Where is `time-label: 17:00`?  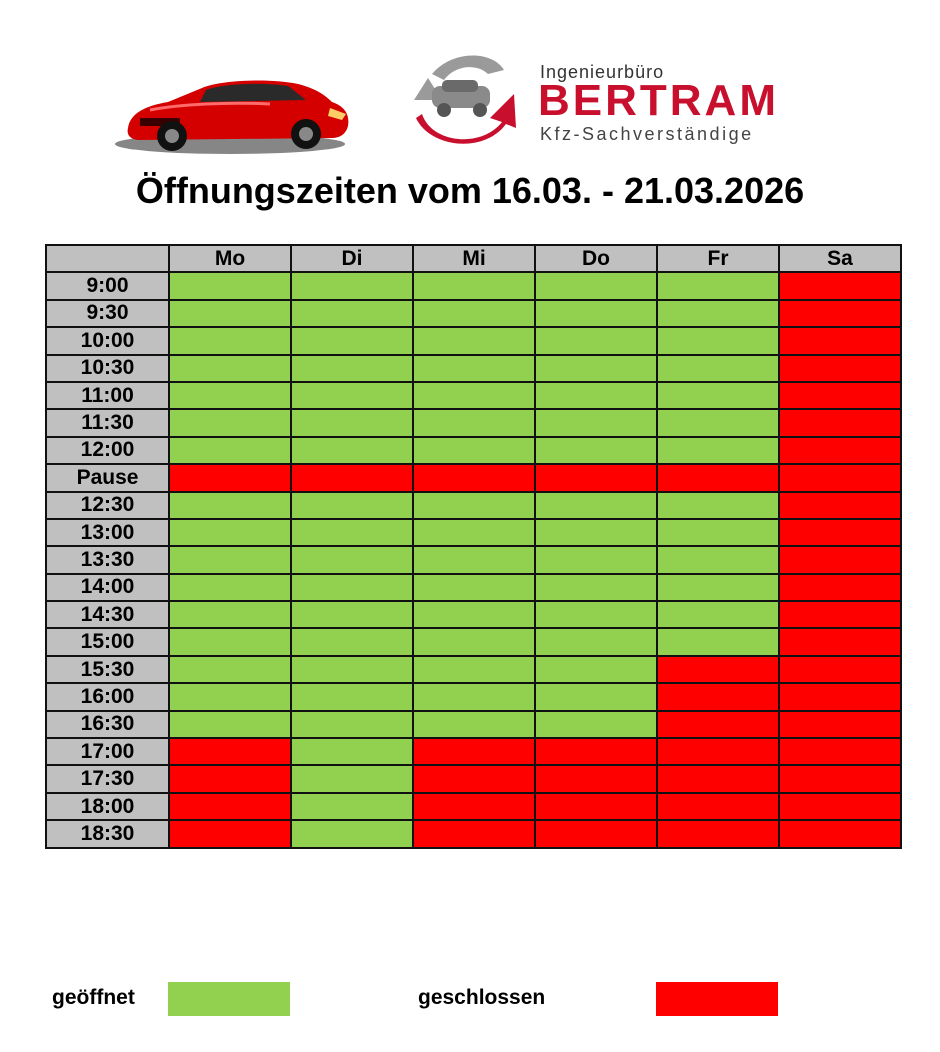 time-label: 17:00 is located at coordinates (107, 752).